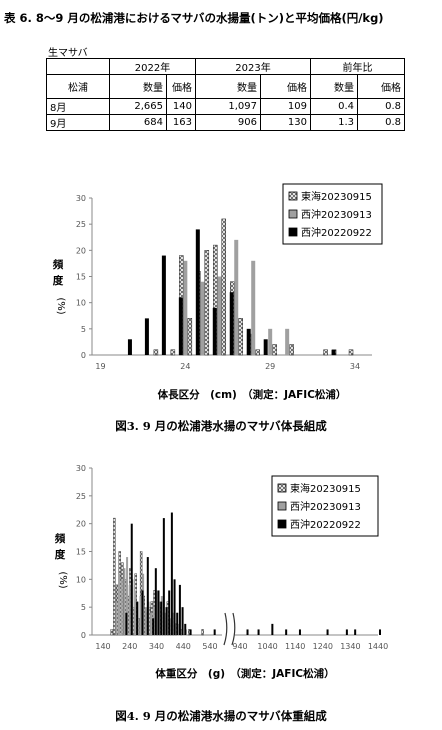 Image resolution: width=442 pixels, height=730 pixels. Describe the element at coordinates (78, 122) in the screenshot. I see `row-month: 9月` at that location.